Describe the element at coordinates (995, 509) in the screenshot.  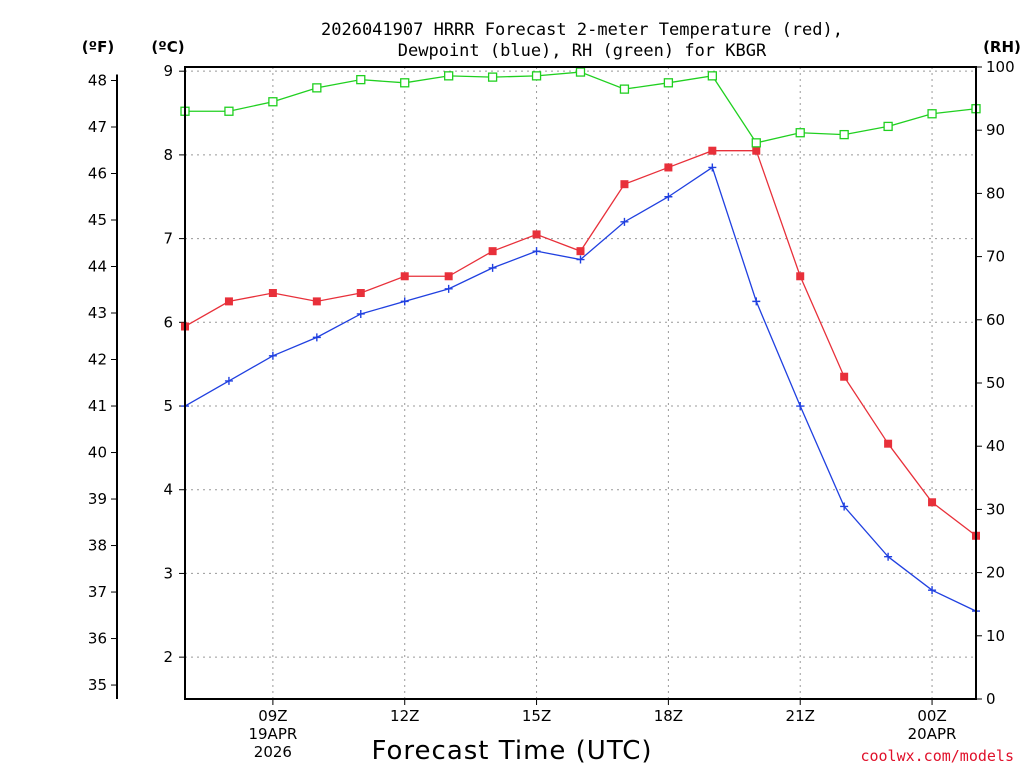
I see `rh-tick-label: 30` at that location.